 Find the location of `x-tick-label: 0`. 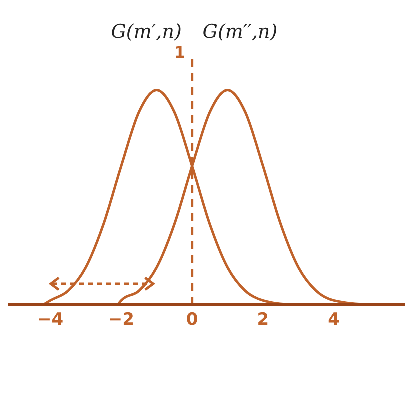

x-tick-label: 0 is located at coordinates (192, 320).